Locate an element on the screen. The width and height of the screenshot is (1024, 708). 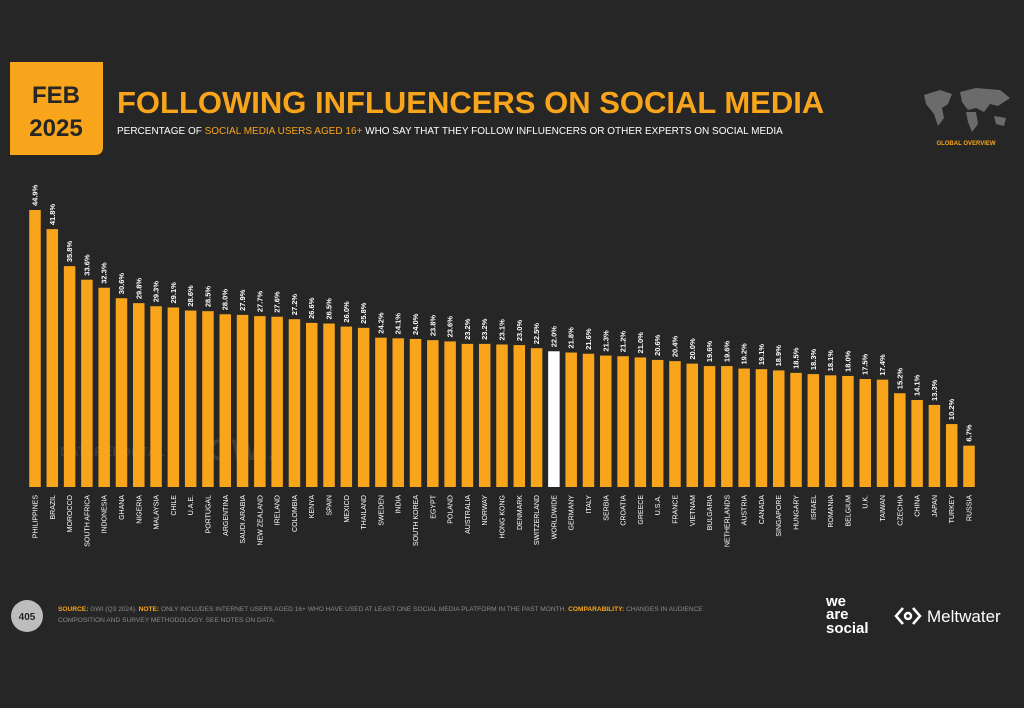
date-badge is located at coordinates (56, 108).